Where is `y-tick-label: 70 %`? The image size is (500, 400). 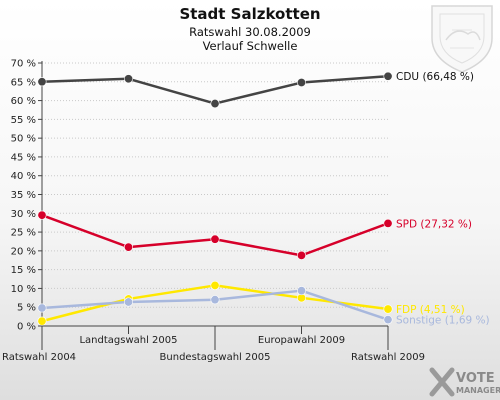
y-tick-label: 70 % is located at coordinates (23, 64).